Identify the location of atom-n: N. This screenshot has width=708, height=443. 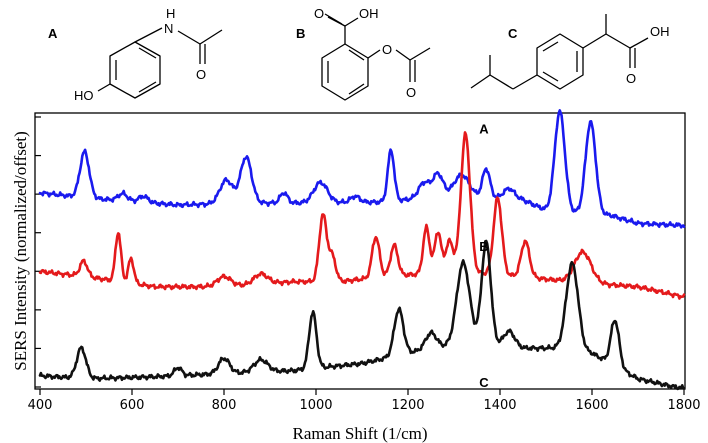
(168, 28).